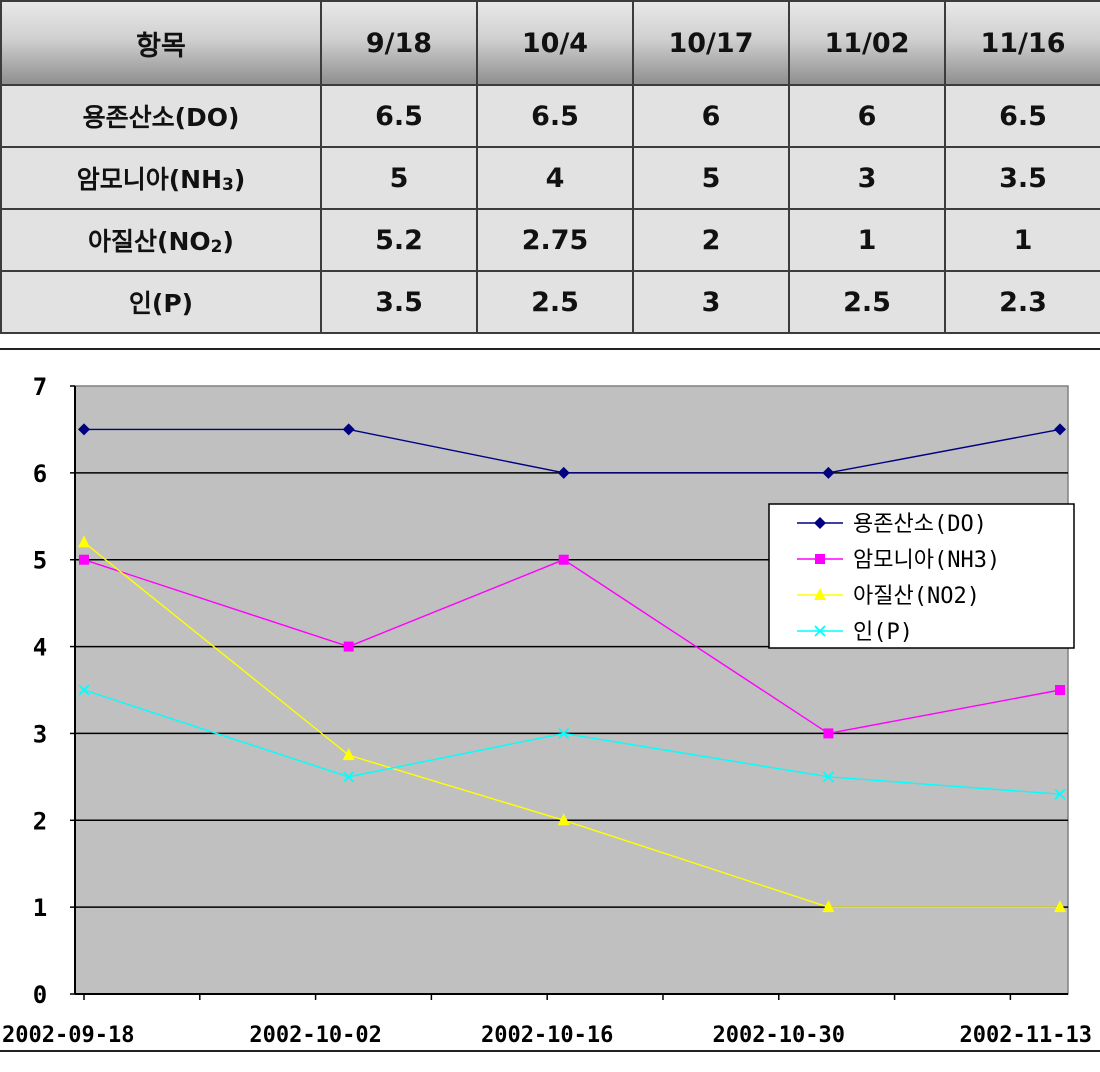 The width and height of the screenshot is (1100, 1072). Describe the element at coordinates (711, 43) in the screenshot. I see `header-date: 10/17` at that location.